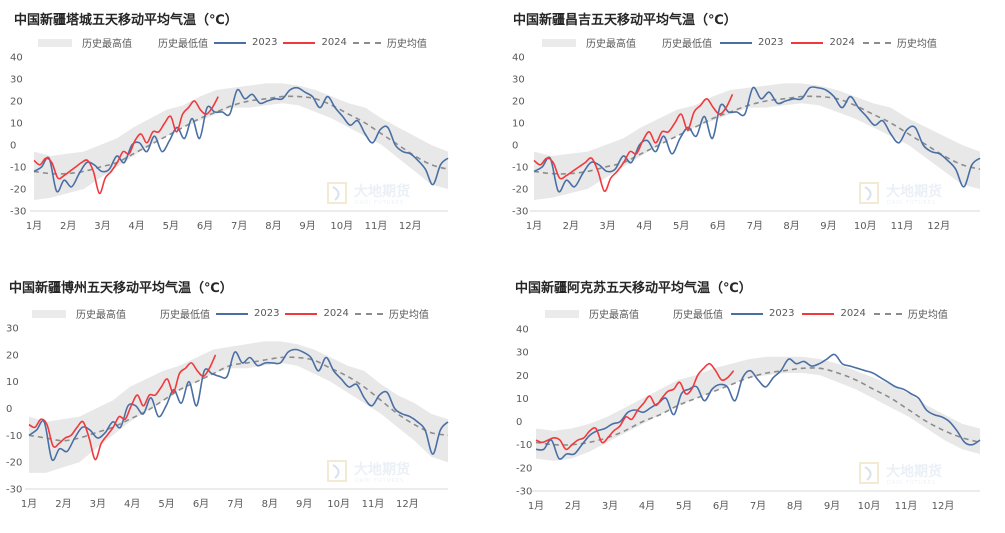  Describe the element at coordinates (520, 212) in the screenshot. I see `y-tick-label: -30` at that location.